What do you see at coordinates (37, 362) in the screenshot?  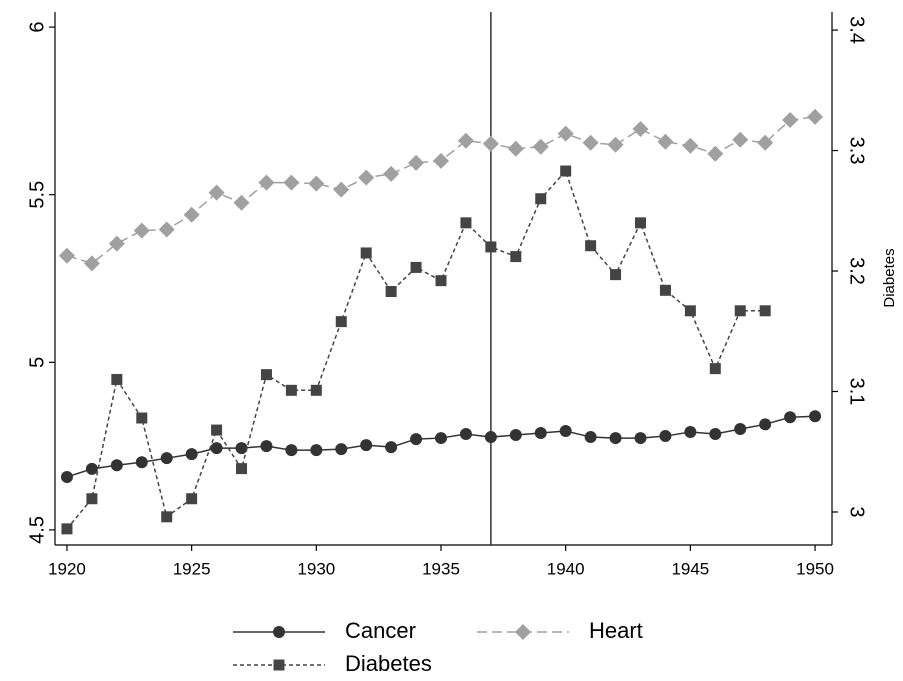 I see `y-tick-label: 5` at bounding box center [37, 362].